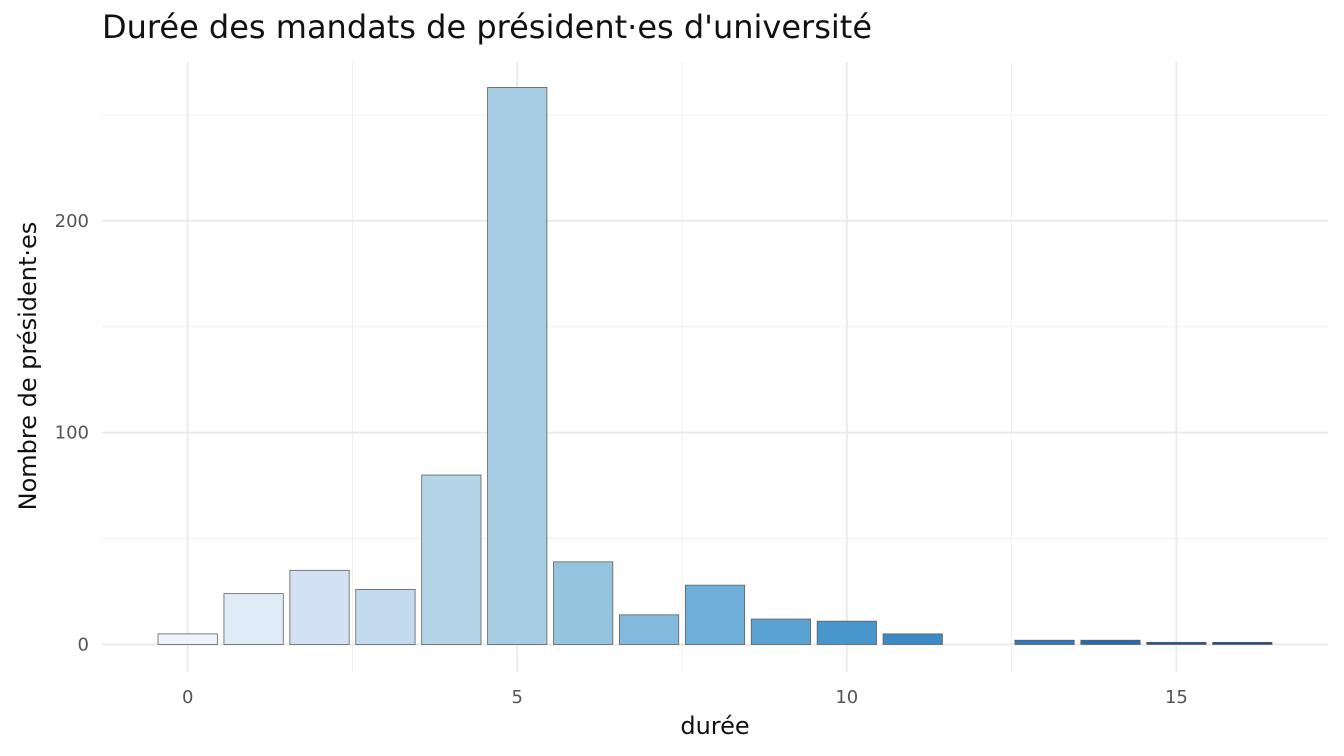 This screenshot has height=756, width=1344. I want to click on x-tick-label: 5, so click(517, 697).